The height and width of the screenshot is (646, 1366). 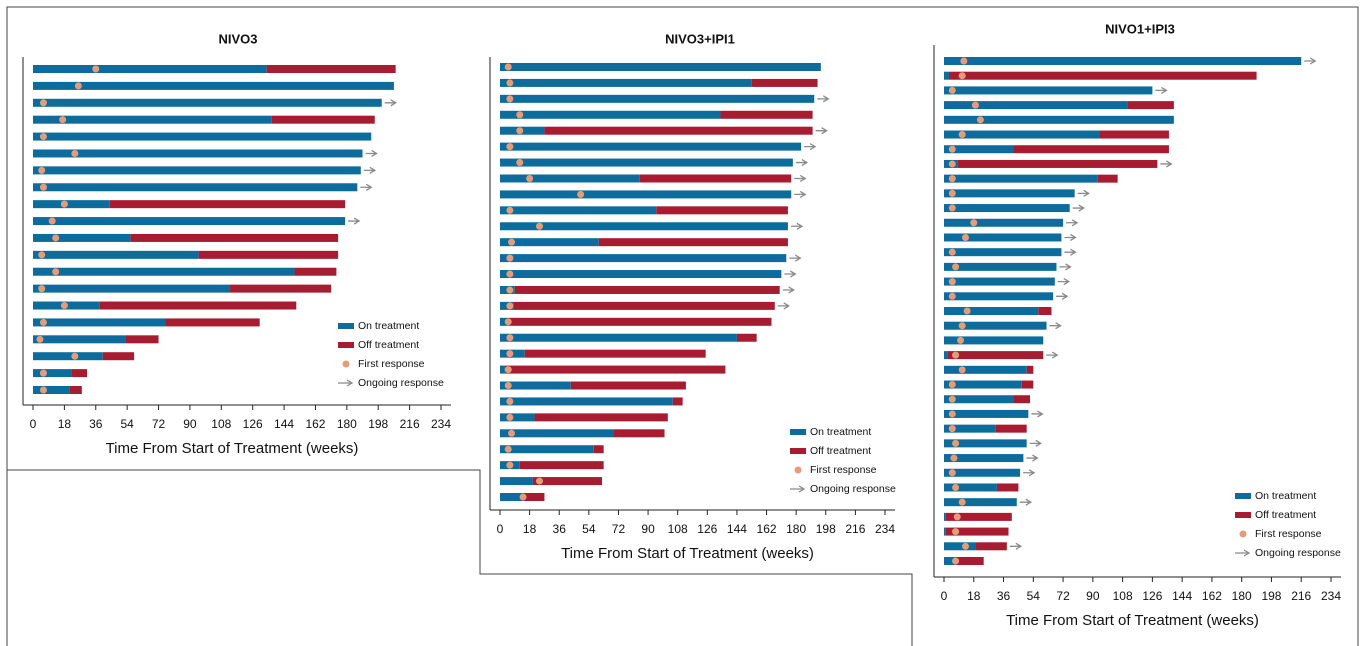 I want to click on chart-title: NIVO3, so click(x=237, y=38).